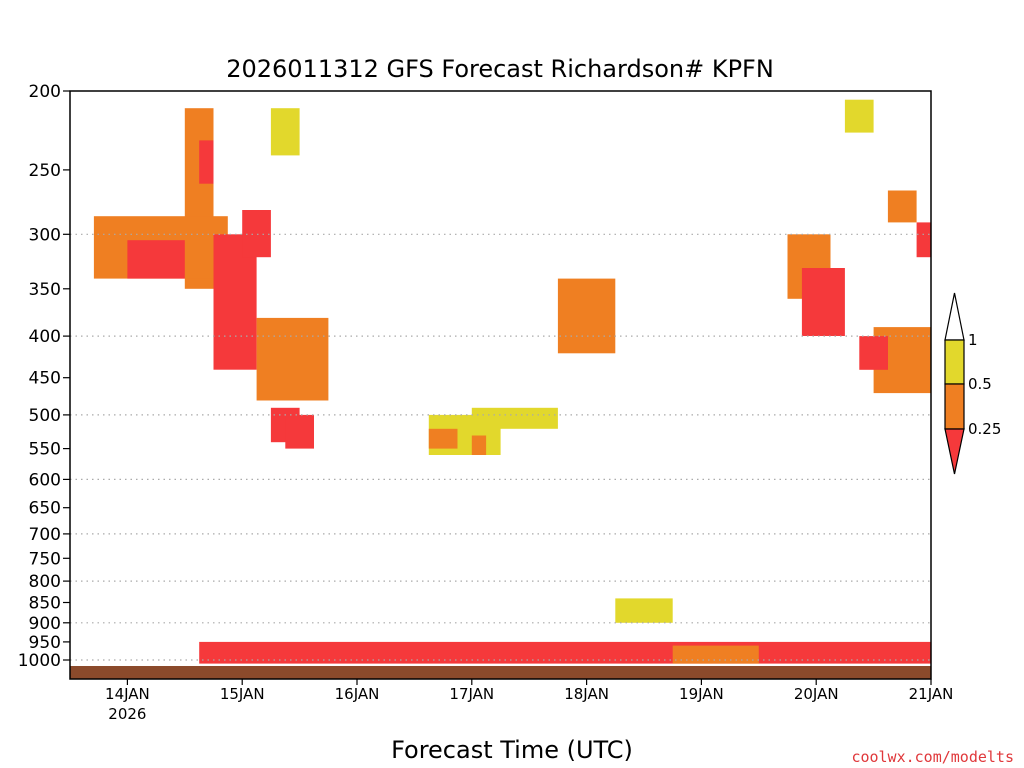  I want to click on chart-title: 2026011312 GFS Forecast Richardson# KPFN, so click(500, 69).